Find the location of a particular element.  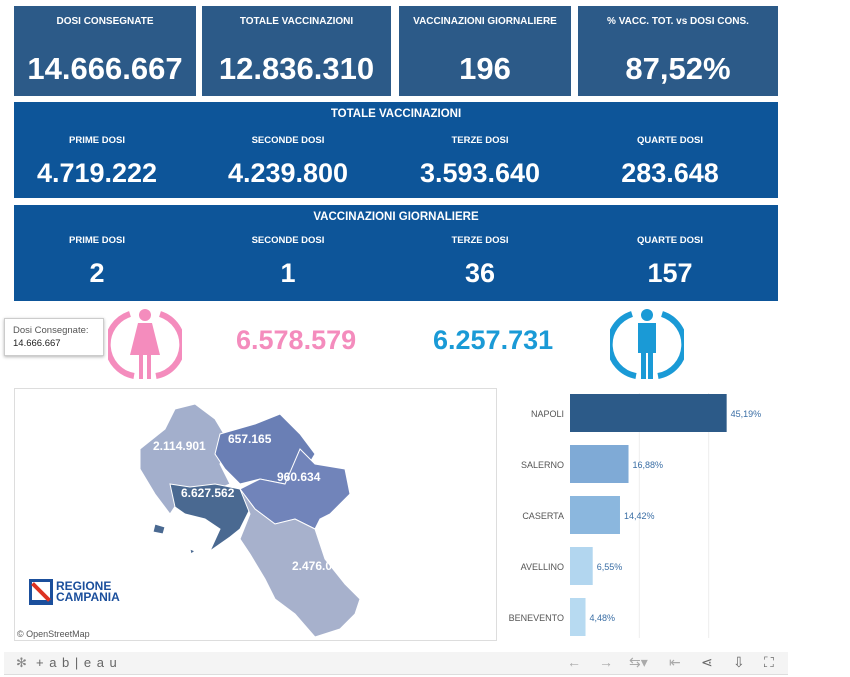

dose-stat: QUARTE DOSI 283.648 is located at coordinates (670, 162).